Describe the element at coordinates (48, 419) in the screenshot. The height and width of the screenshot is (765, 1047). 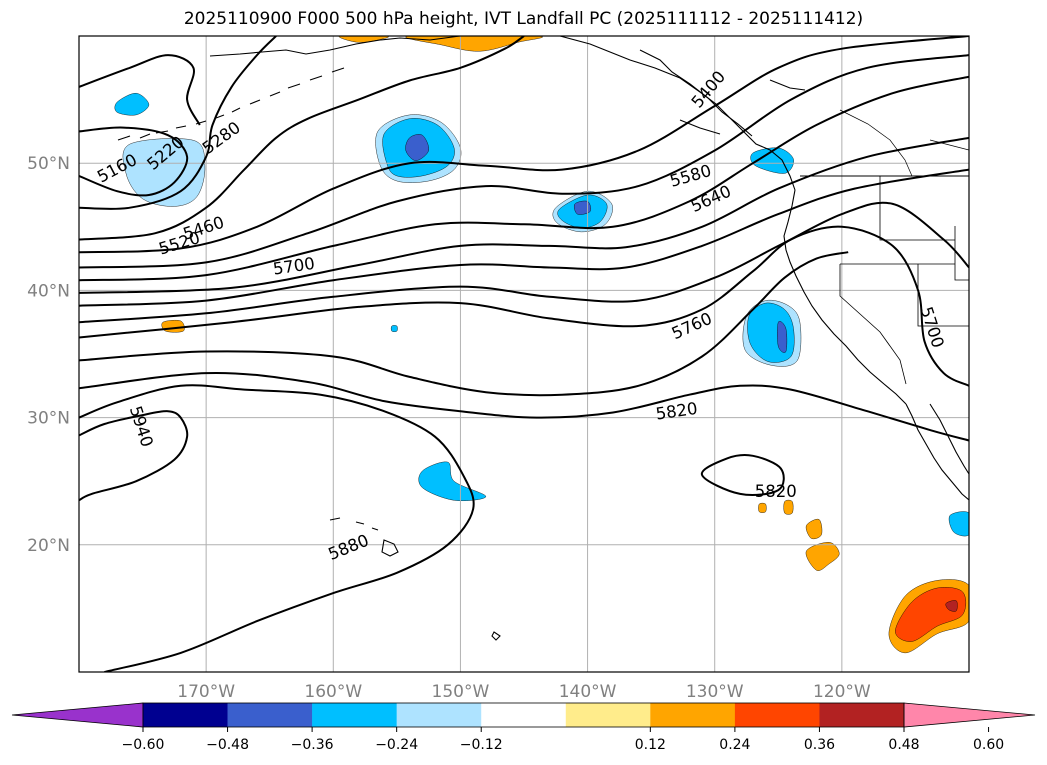
I see `lat-tick-label: 30°N` at that location.